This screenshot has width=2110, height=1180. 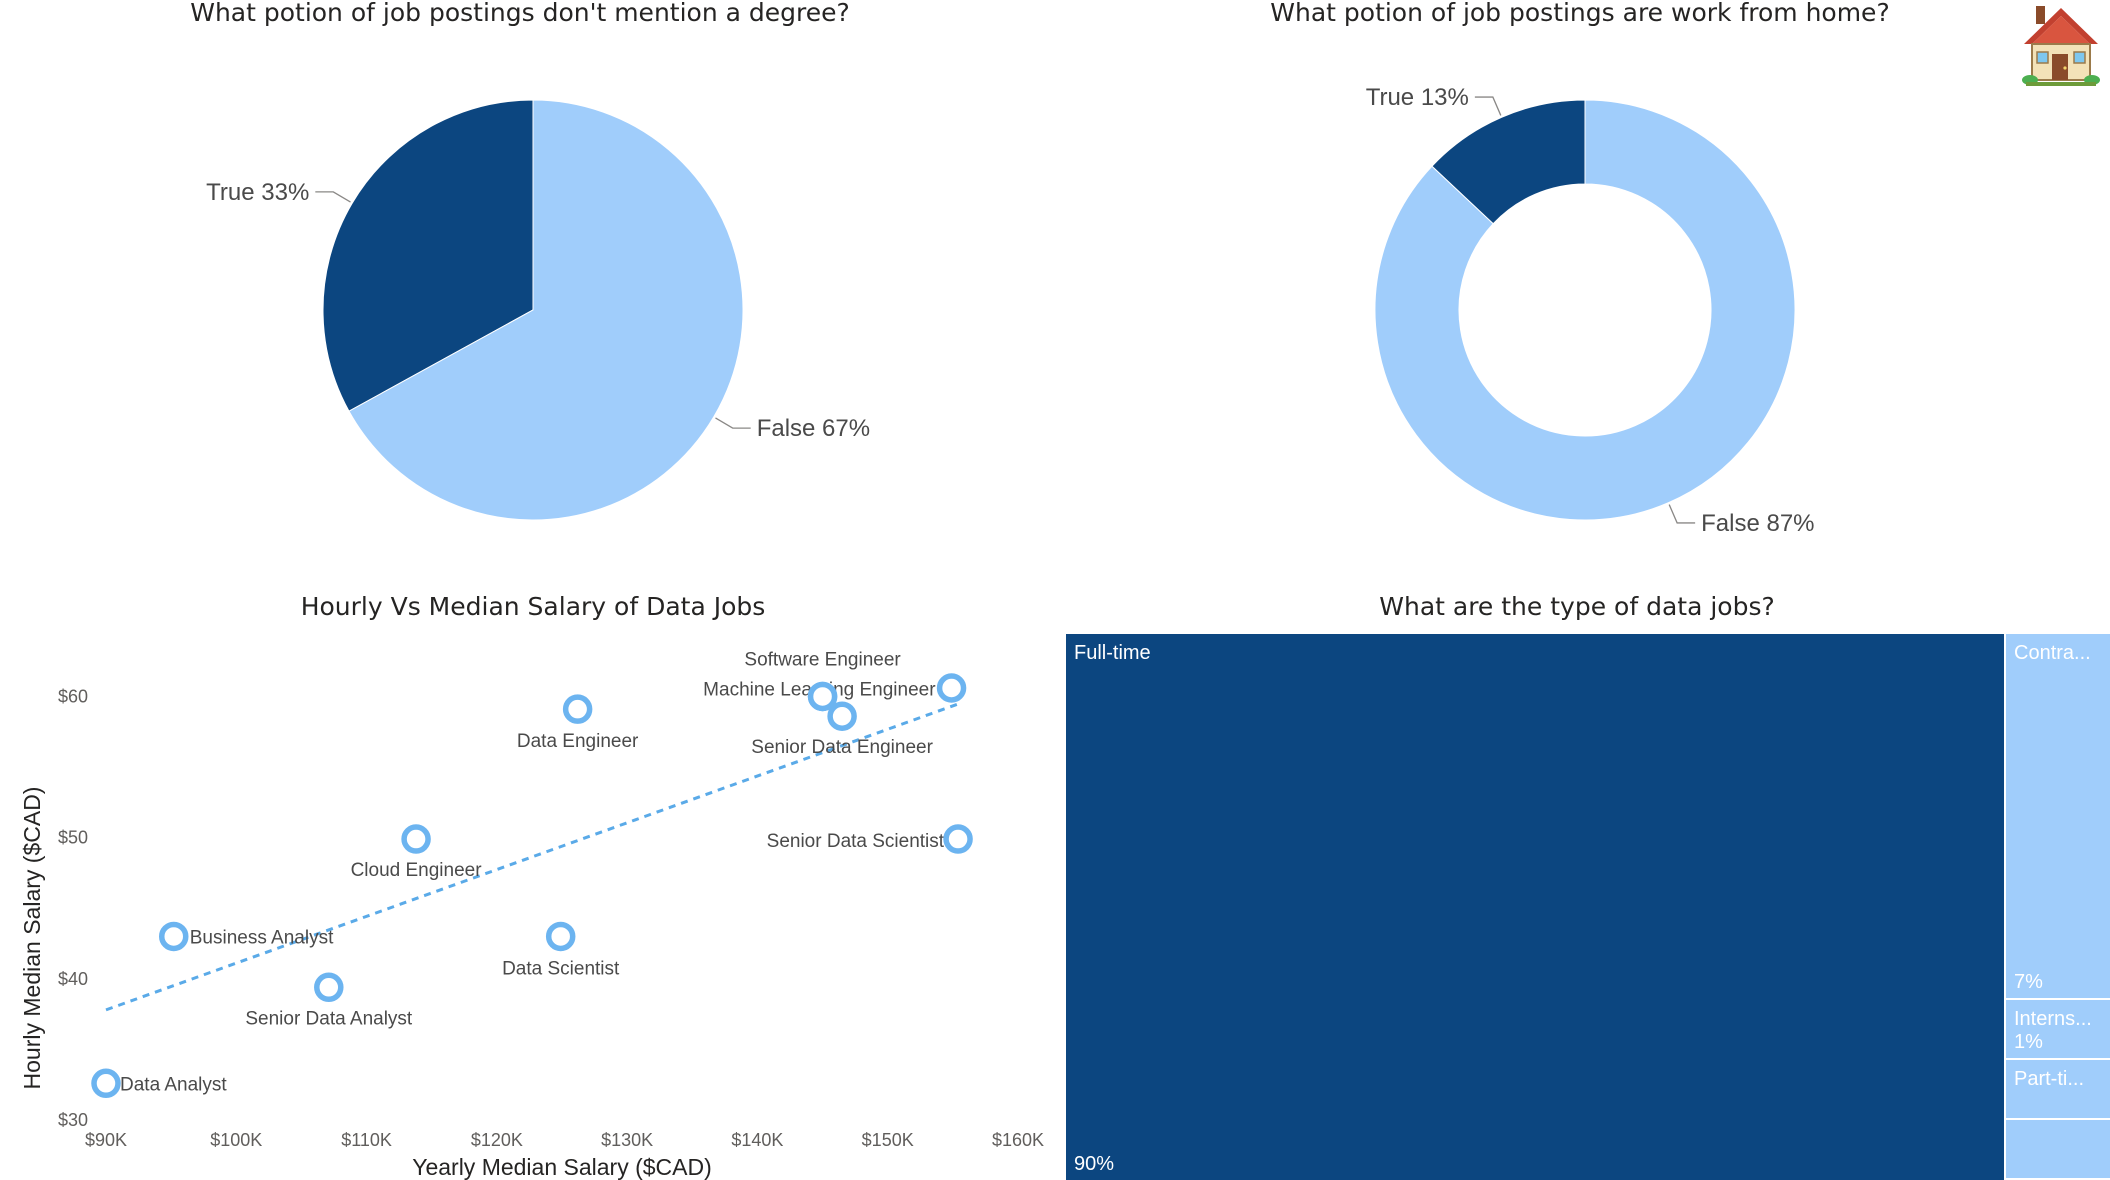 I want to click on treemap-cell-value: 90%, so click(x=1094, y=1164).